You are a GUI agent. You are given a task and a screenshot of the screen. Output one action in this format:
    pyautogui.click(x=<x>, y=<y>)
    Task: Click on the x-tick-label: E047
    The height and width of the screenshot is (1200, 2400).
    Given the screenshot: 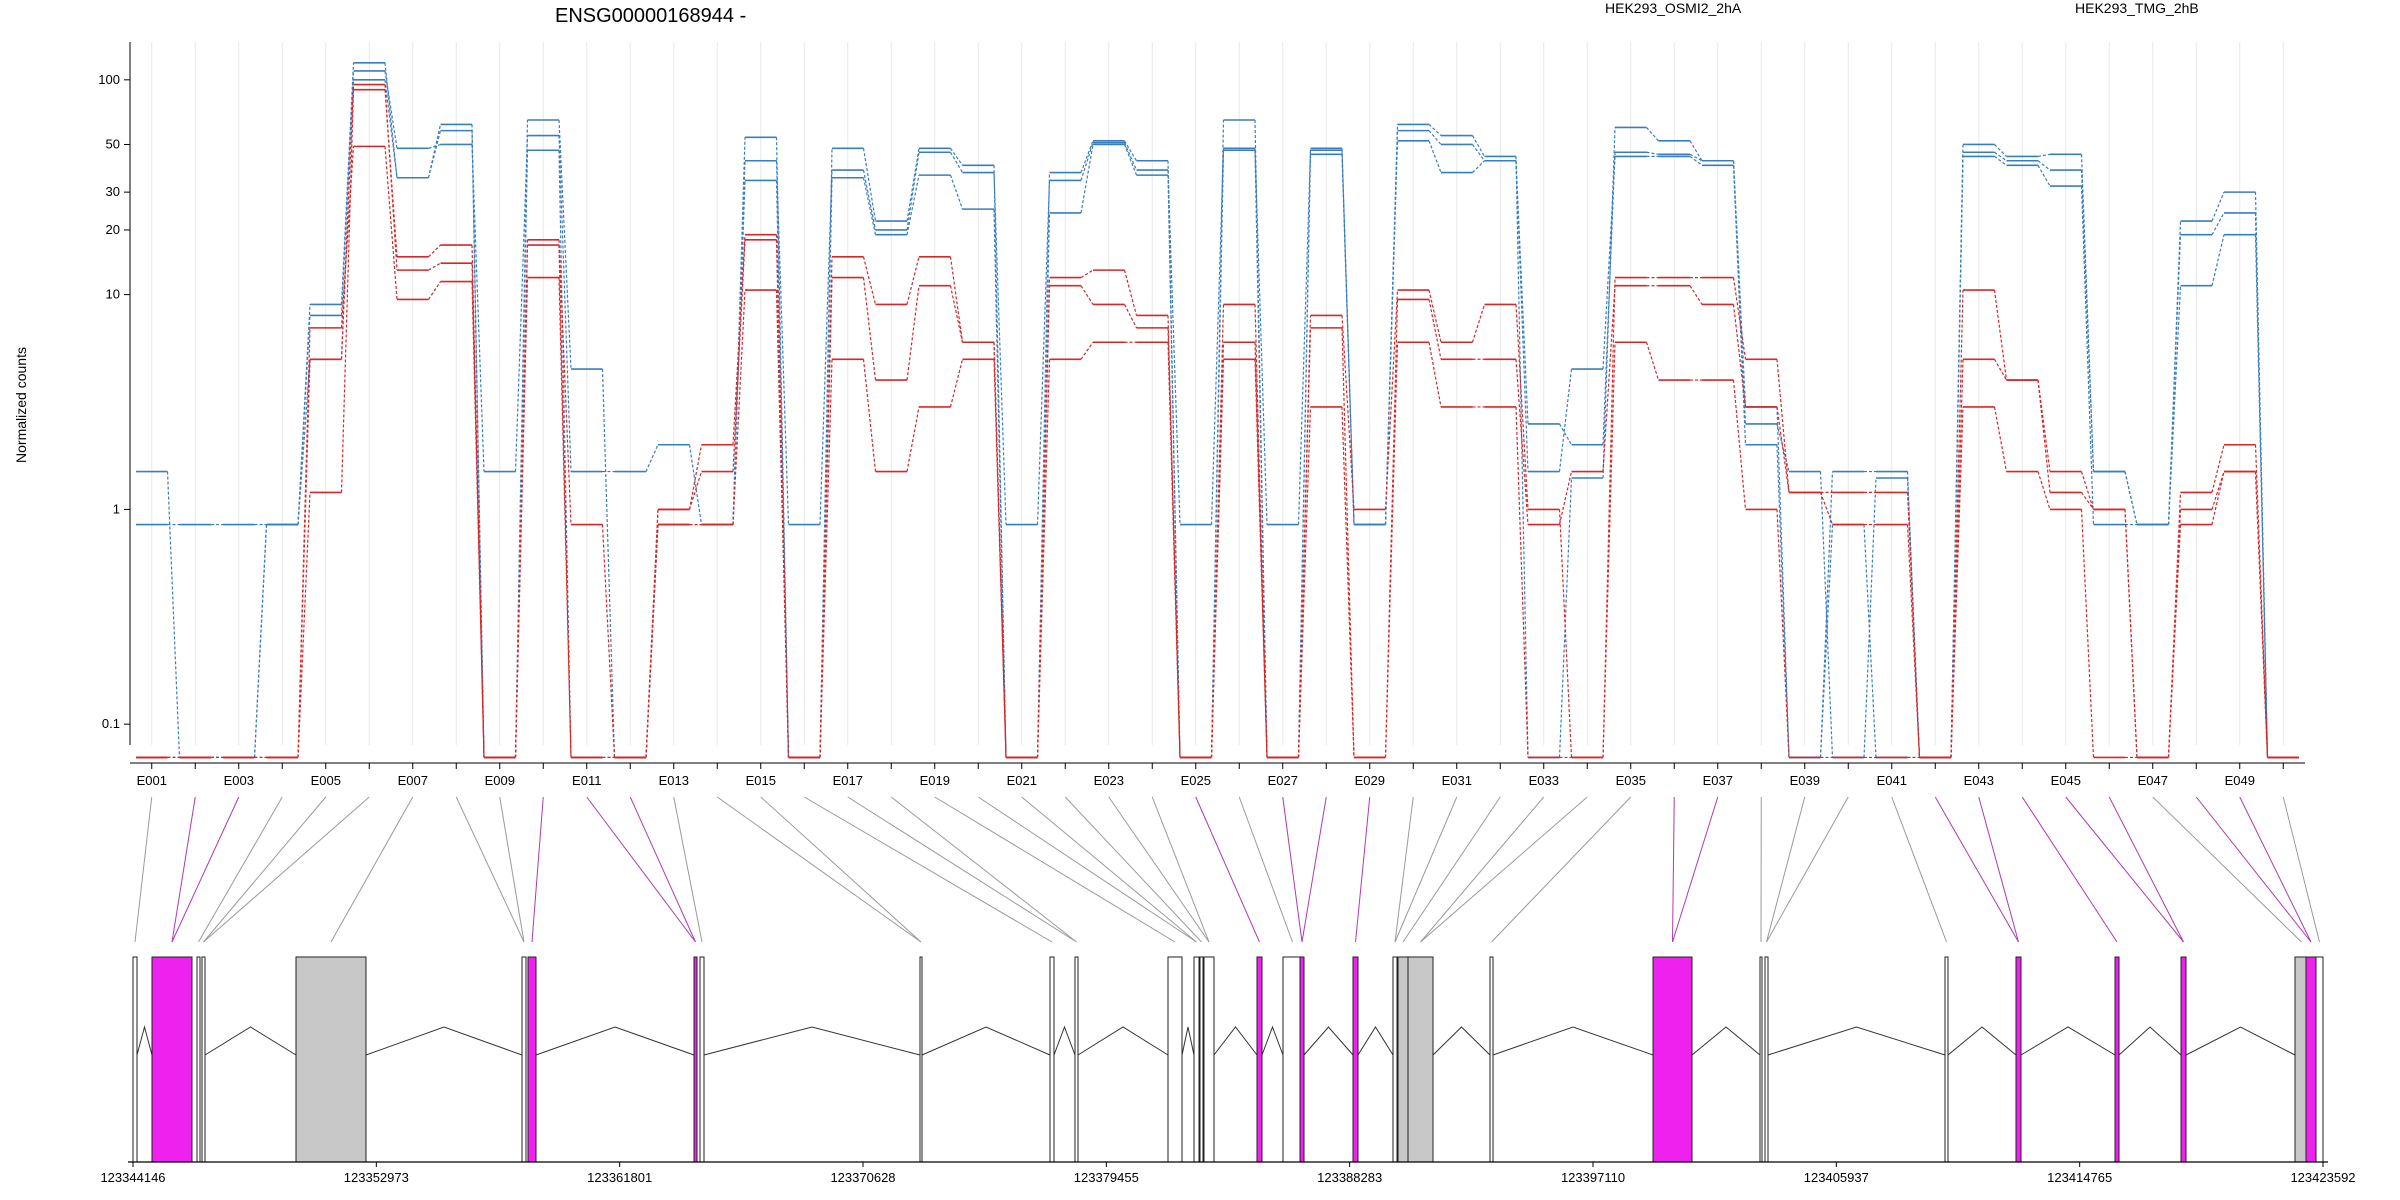 What is the action you would take?
    pyautogui.click(x=2153, y=780)
    